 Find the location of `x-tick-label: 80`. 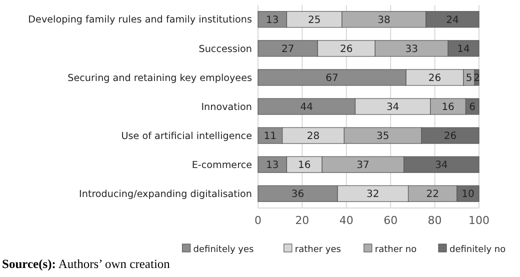

x-tick-label: 80 is located at coordinates (435, 220).